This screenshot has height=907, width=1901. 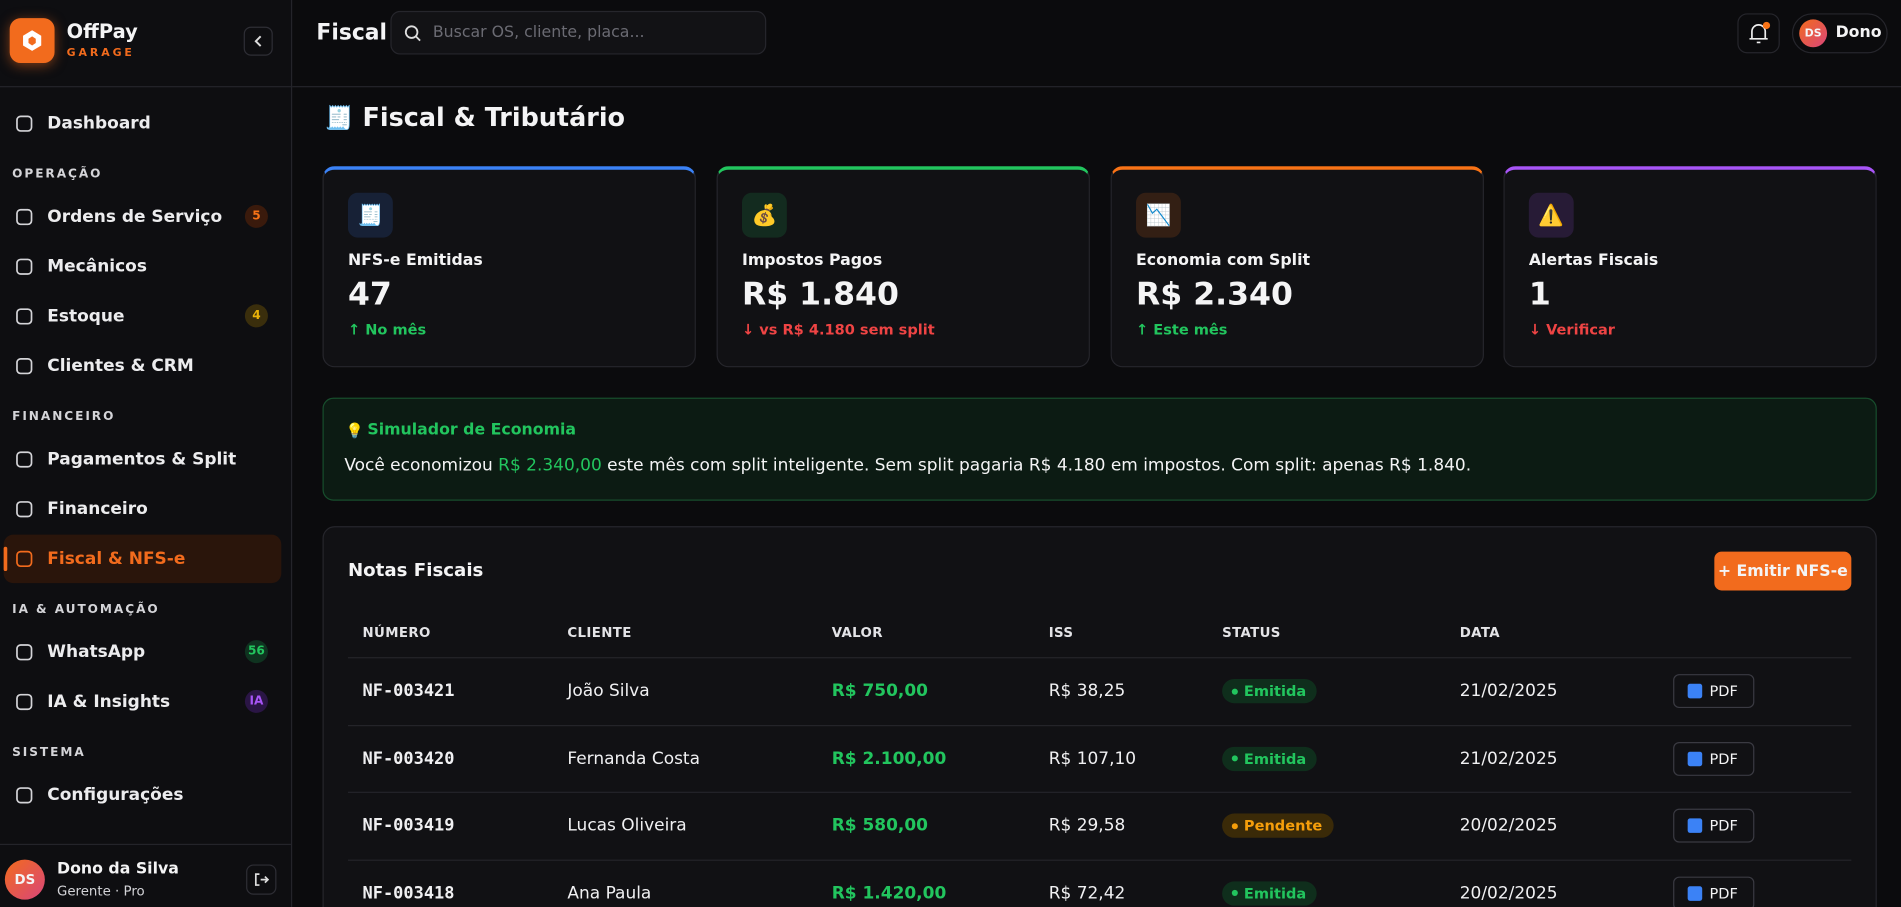 What do you see at coordinates (100, 53) in the screenshot?
I see `brand-sub: GARAGE` at bounding box center [100, 53].